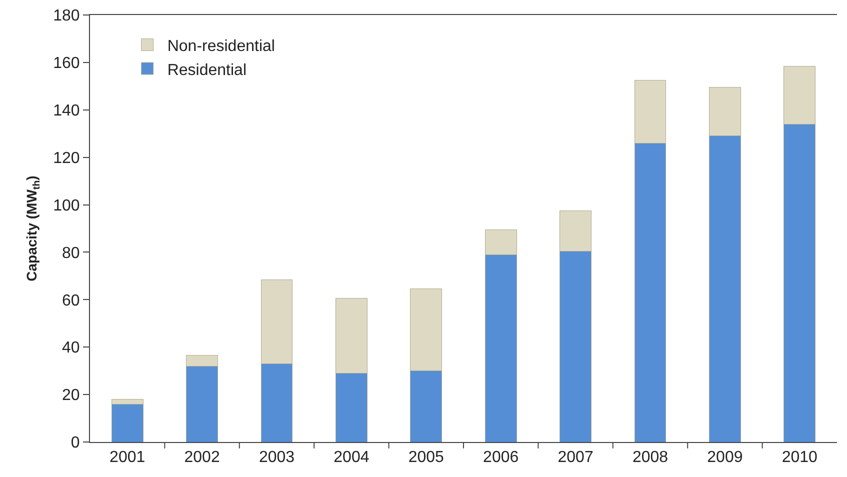  I want to click on x-tick-label: 2002, so click(202, 457).